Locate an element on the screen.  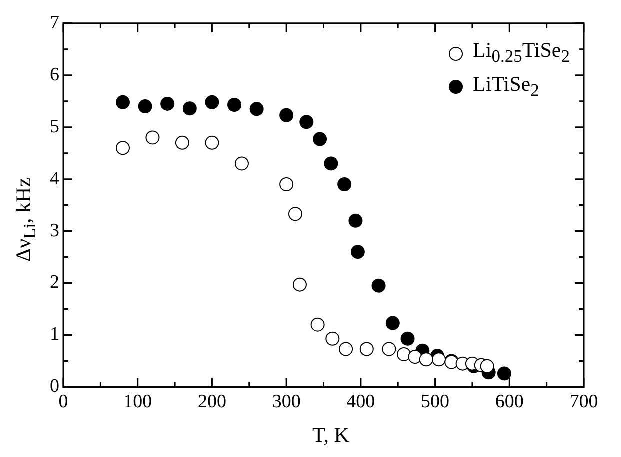
x-tick-label: 500 is located at coordinates (435, 402).